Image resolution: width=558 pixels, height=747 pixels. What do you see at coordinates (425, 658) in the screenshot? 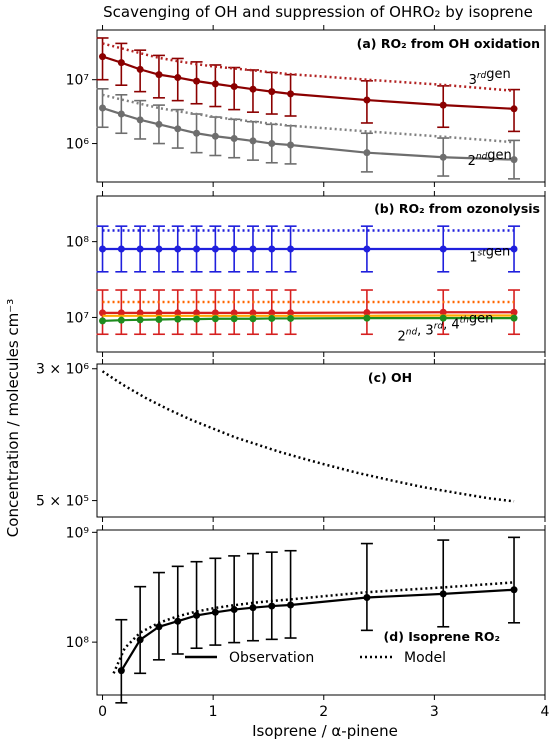
I see `legend-label: Model` at bounding box center [425, 658].